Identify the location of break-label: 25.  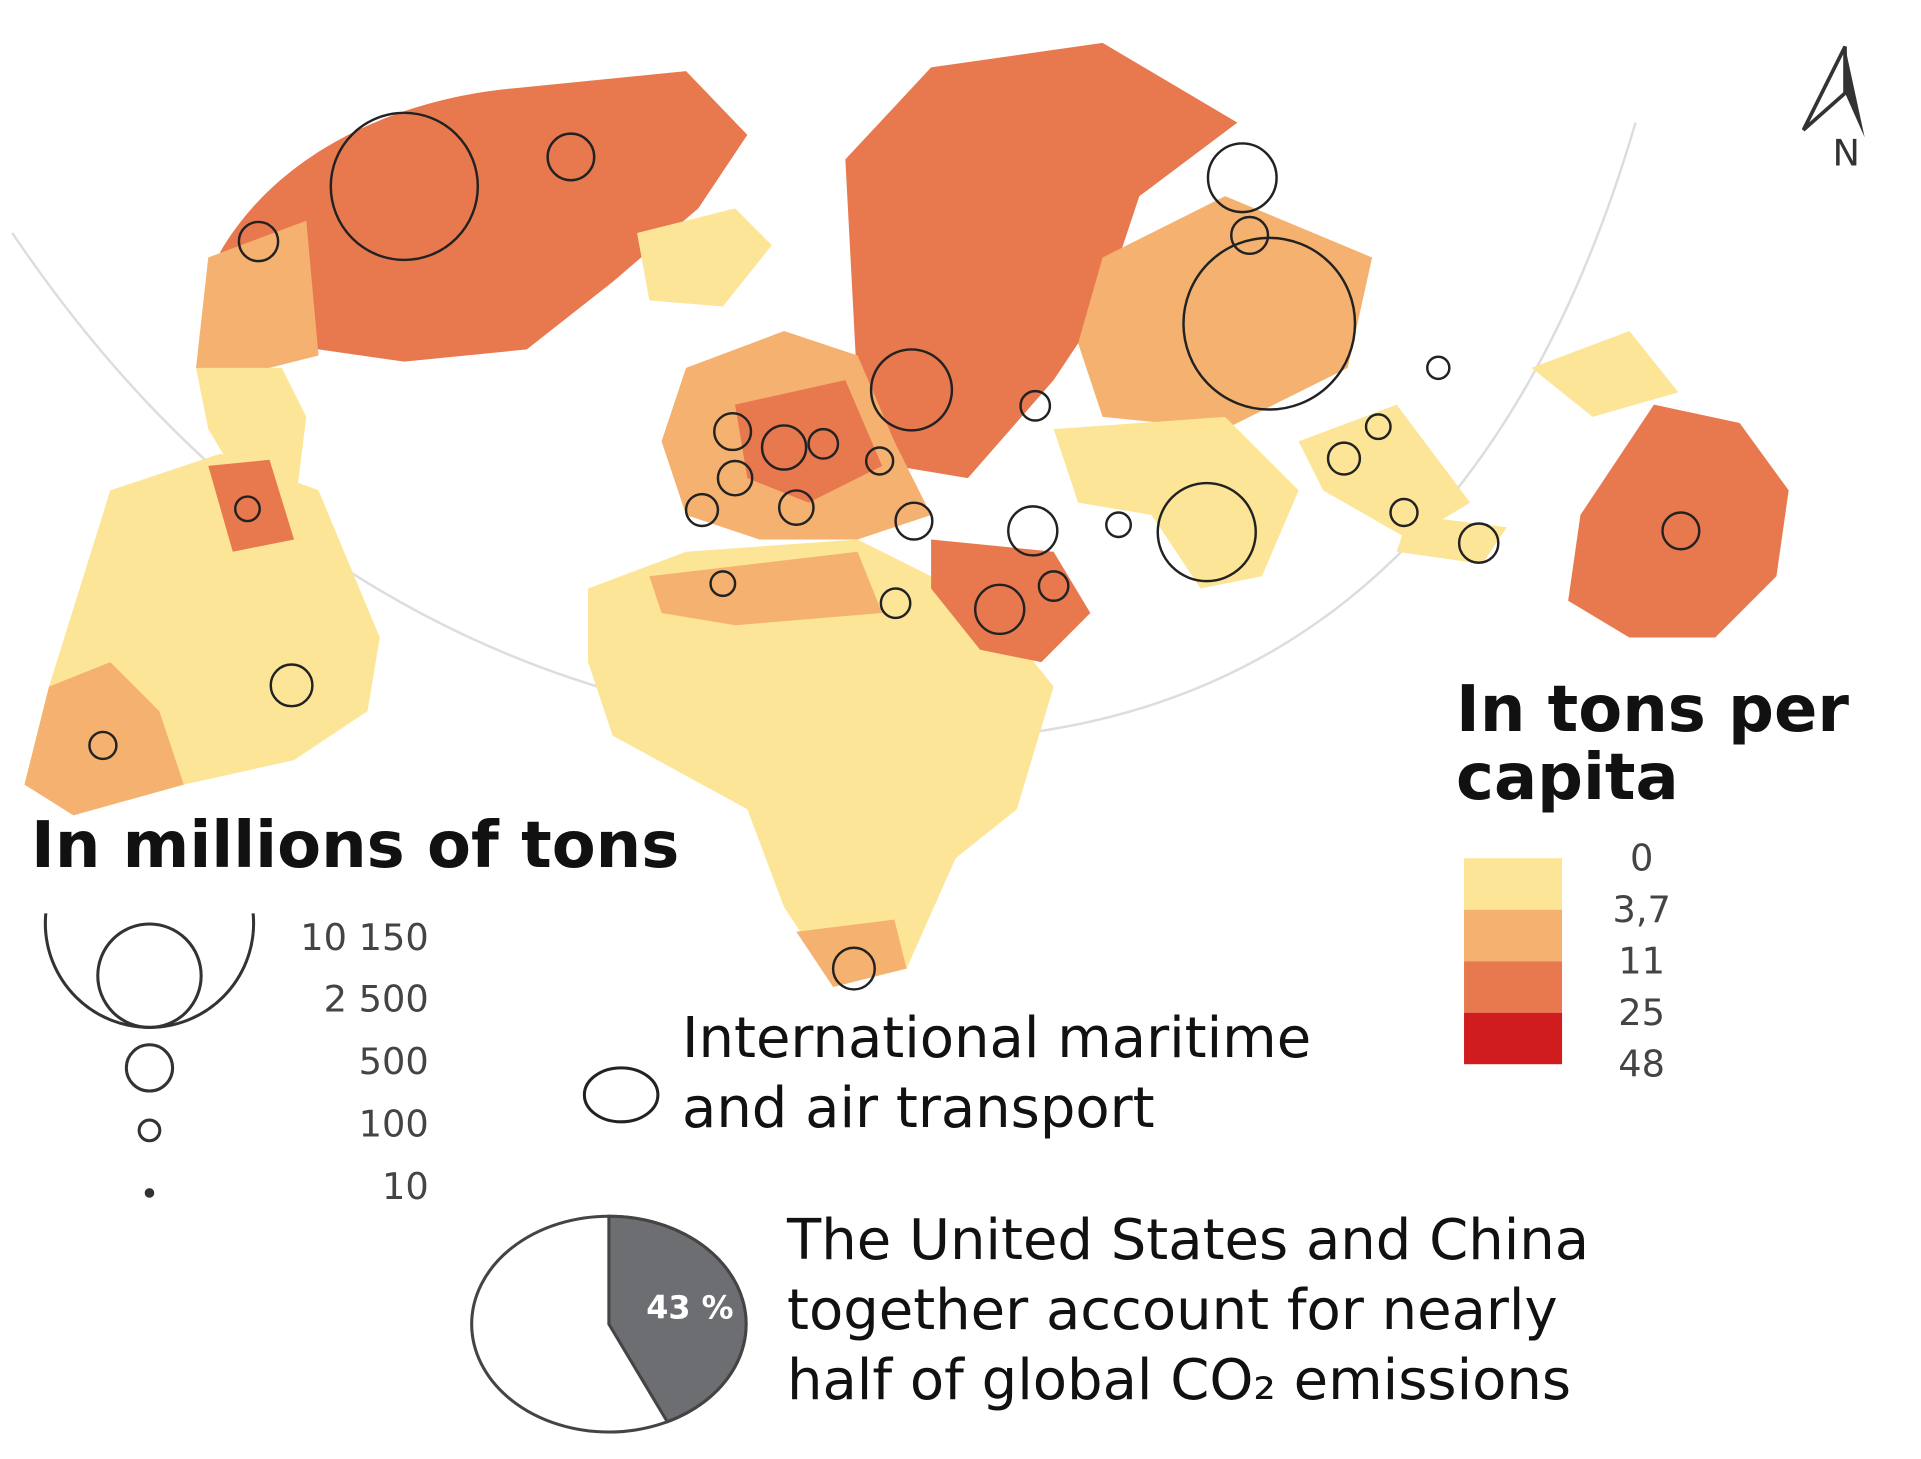
(1641, 1012).